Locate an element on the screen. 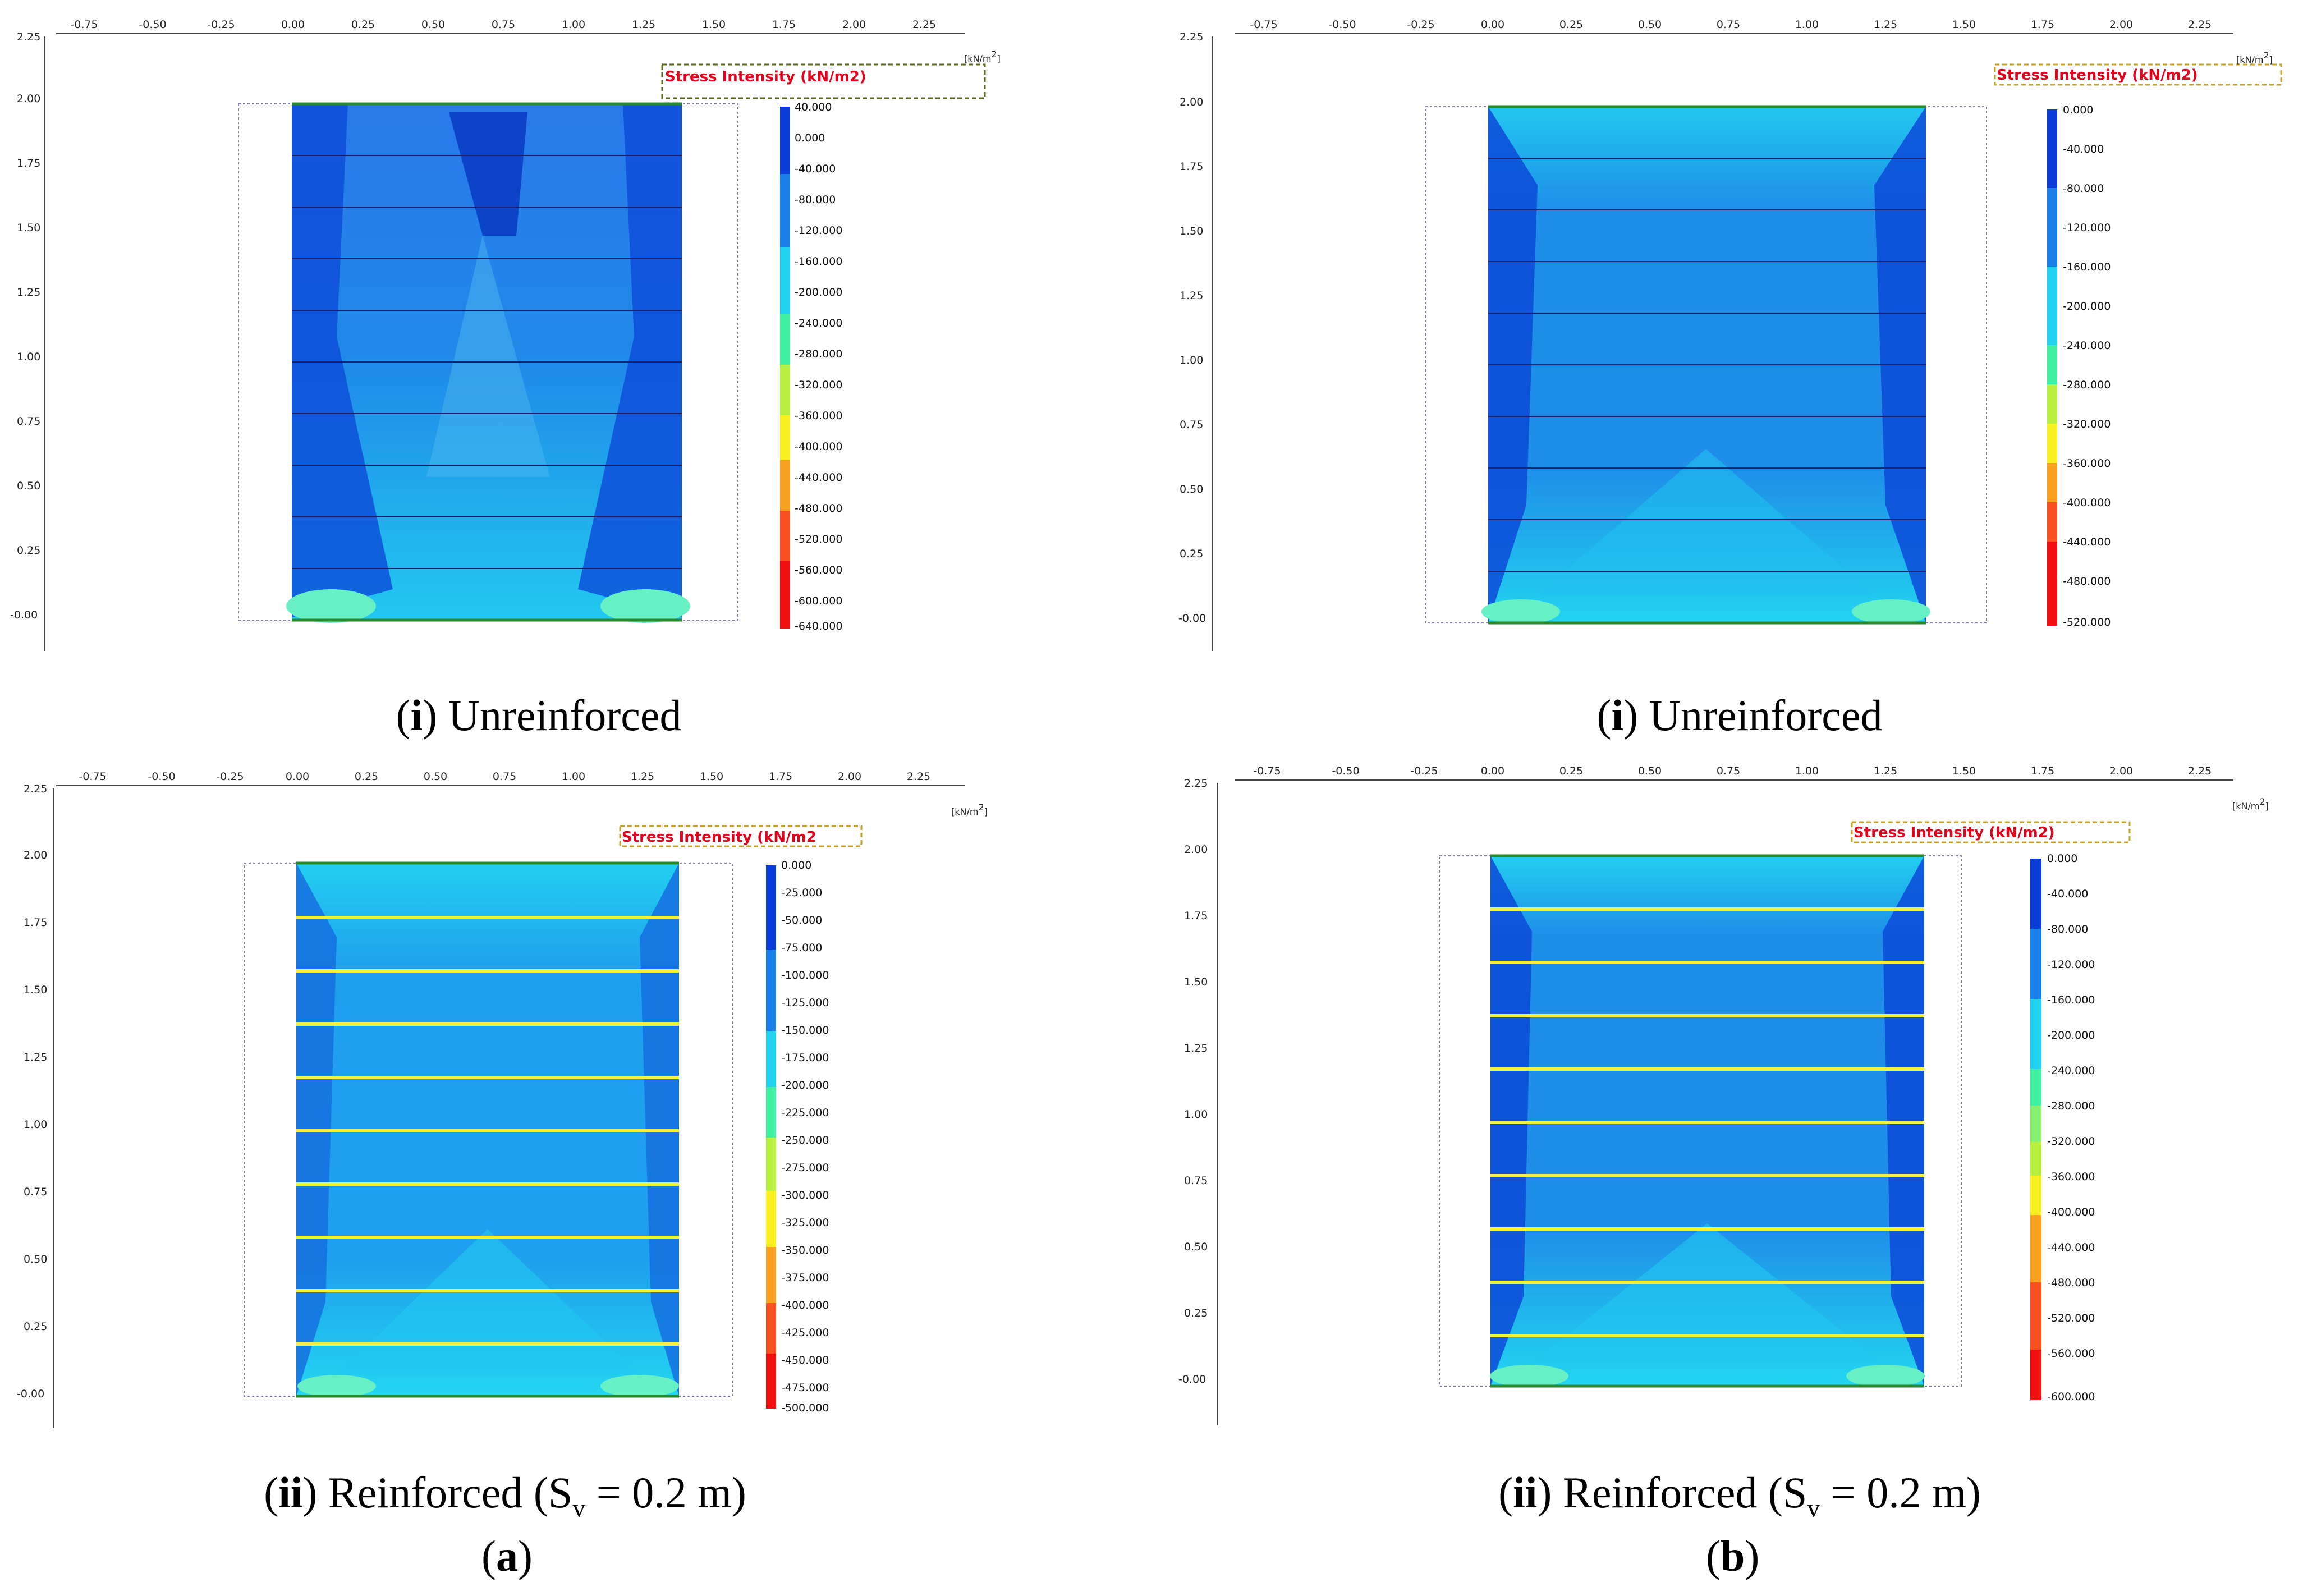  legend-title: Stress Intensity (kN/m2 is located at coordinates (719, 838).